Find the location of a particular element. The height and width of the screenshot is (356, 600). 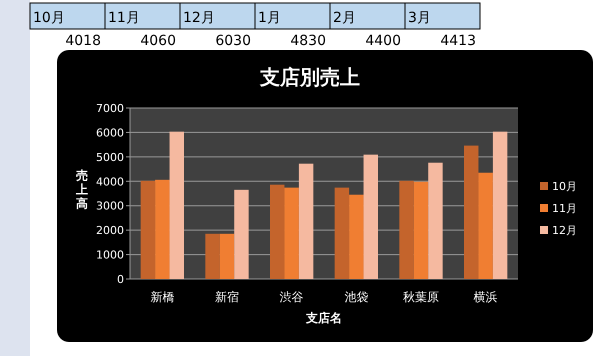

text: 4018 is located at coordinates (83, 41).